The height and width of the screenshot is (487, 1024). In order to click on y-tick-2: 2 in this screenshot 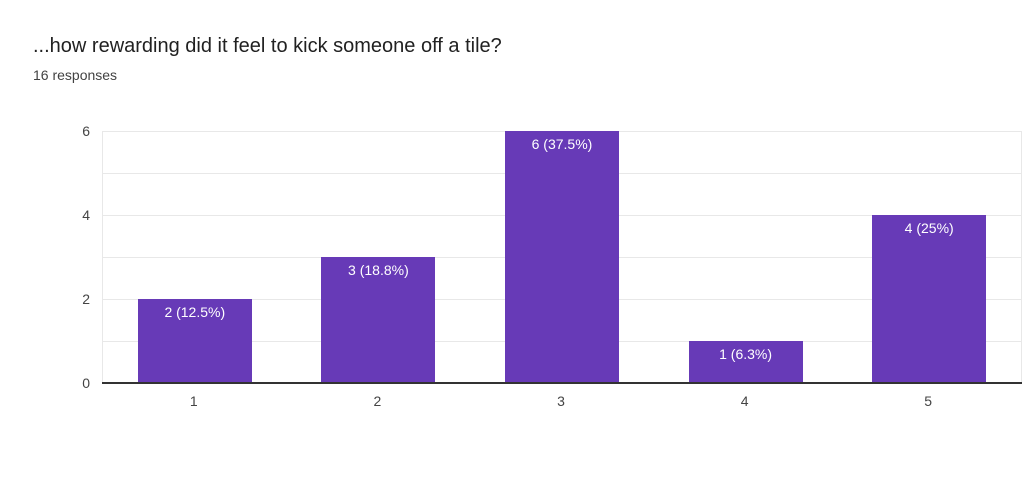, I will do `click(86, 299)`.